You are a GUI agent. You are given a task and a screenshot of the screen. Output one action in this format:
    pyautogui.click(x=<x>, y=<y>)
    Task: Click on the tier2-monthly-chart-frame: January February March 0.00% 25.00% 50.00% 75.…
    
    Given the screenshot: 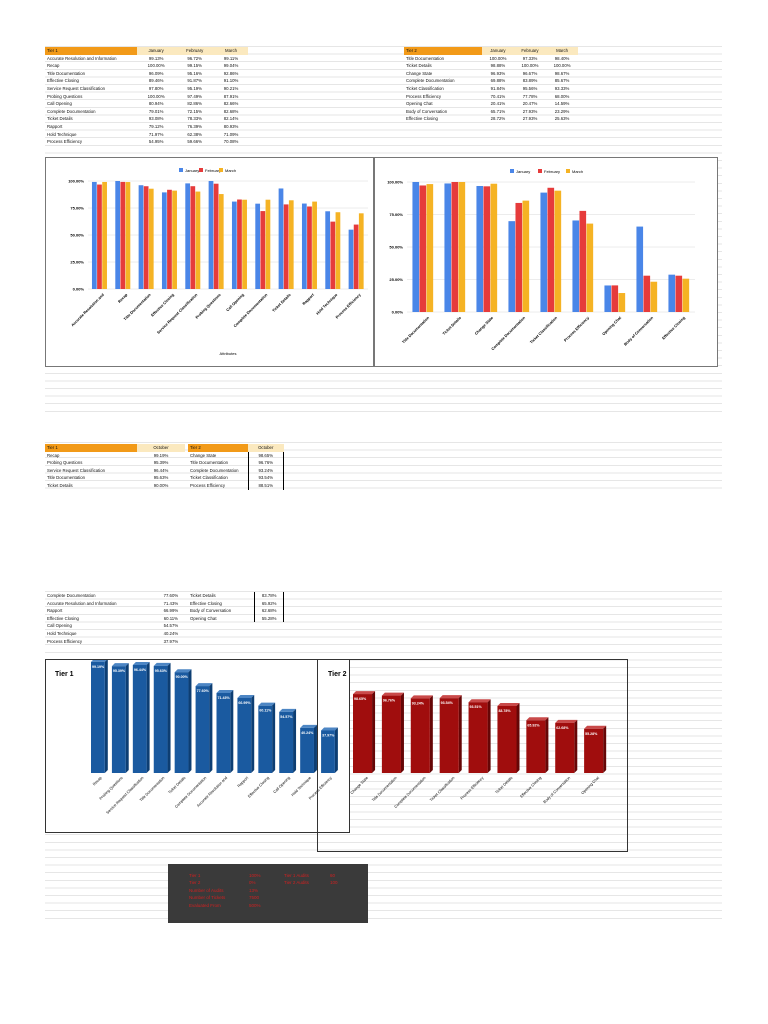 What is the action you would take?
    pyautogui.click(x=546, y=262)
    